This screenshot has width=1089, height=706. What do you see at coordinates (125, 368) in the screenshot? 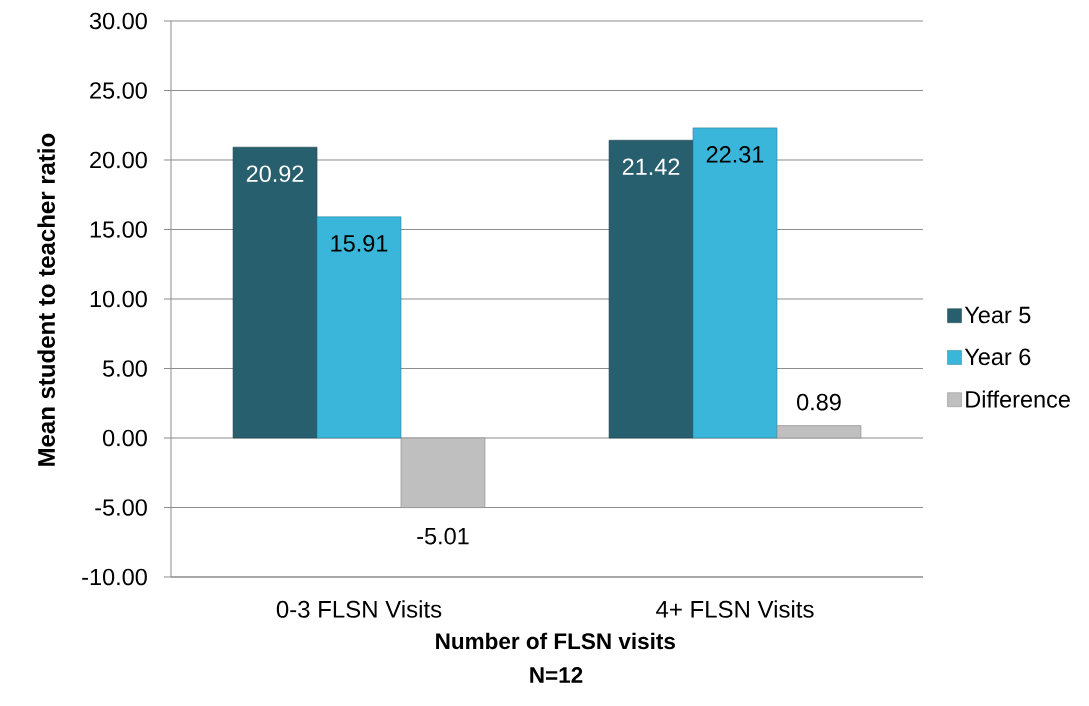
I see `y-tick-label: 5.00` at bounding box center [125, 368].